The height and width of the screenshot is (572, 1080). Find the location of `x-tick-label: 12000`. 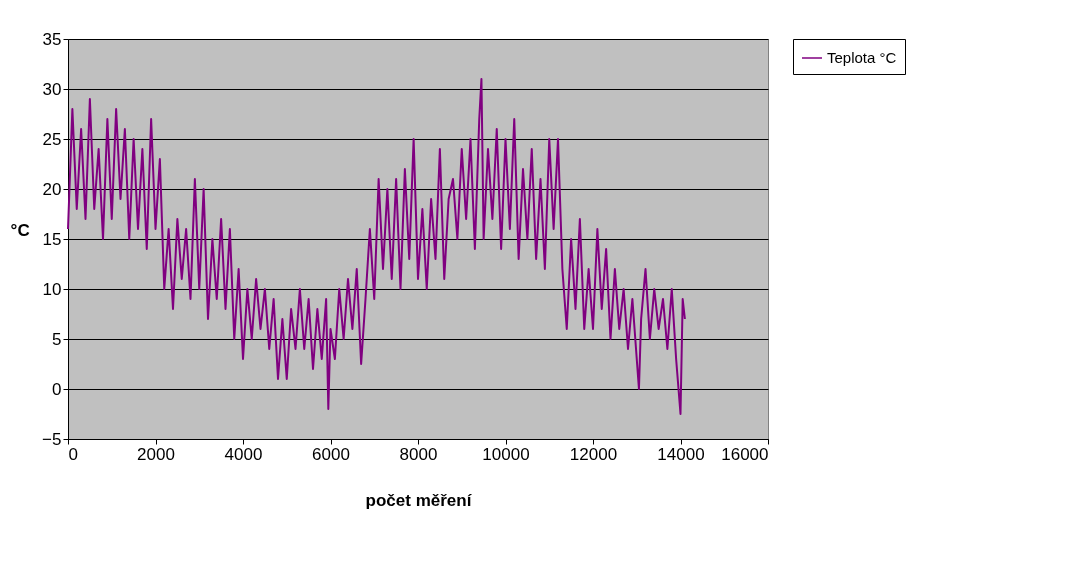

x-tick-label: 12000 is located at coordinates (593, 454).